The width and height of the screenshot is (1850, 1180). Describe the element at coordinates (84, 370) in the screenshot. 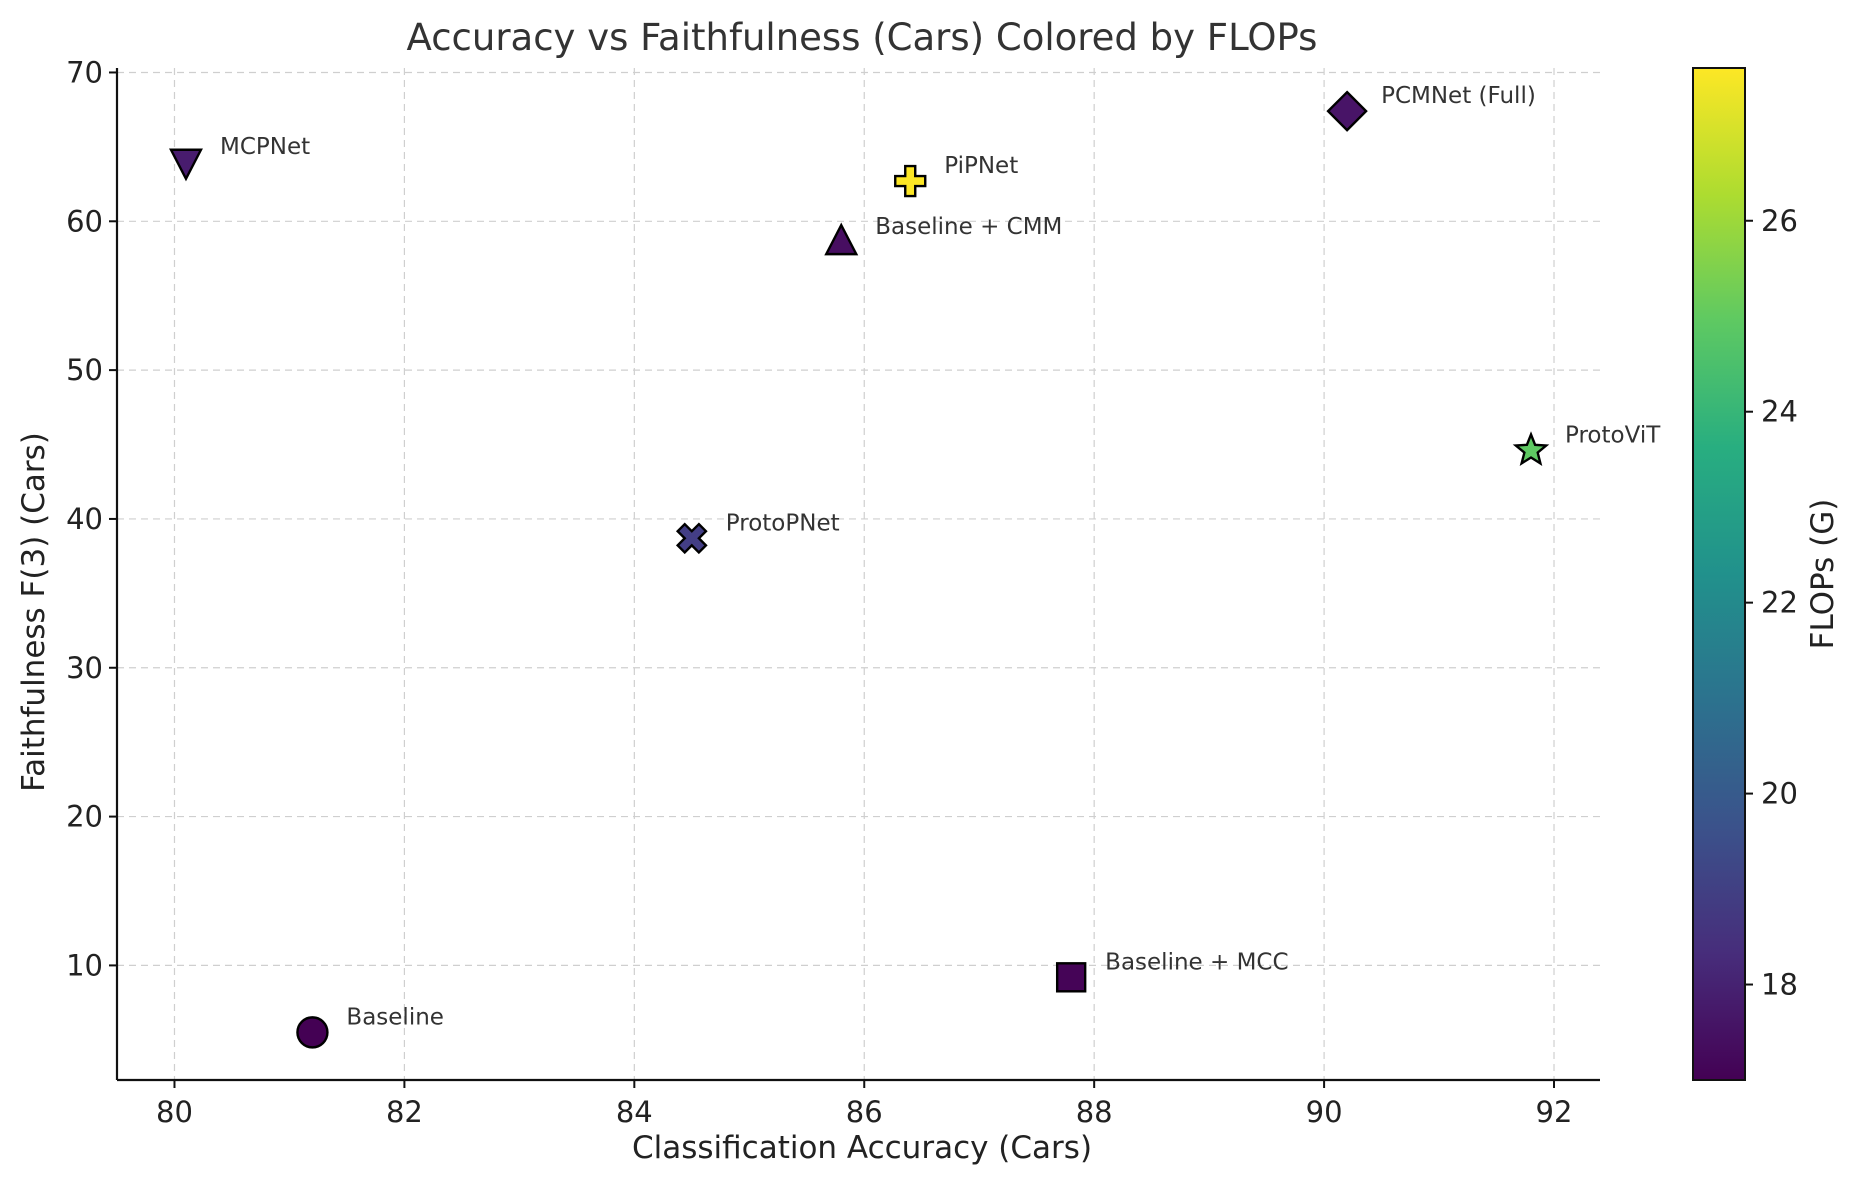

I see `y-tick-label: 50` at that location.